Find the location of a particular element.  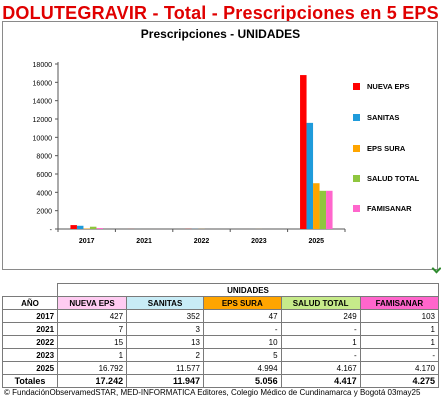

y-tick-label: 2000 is located at coordinates (44, 212).